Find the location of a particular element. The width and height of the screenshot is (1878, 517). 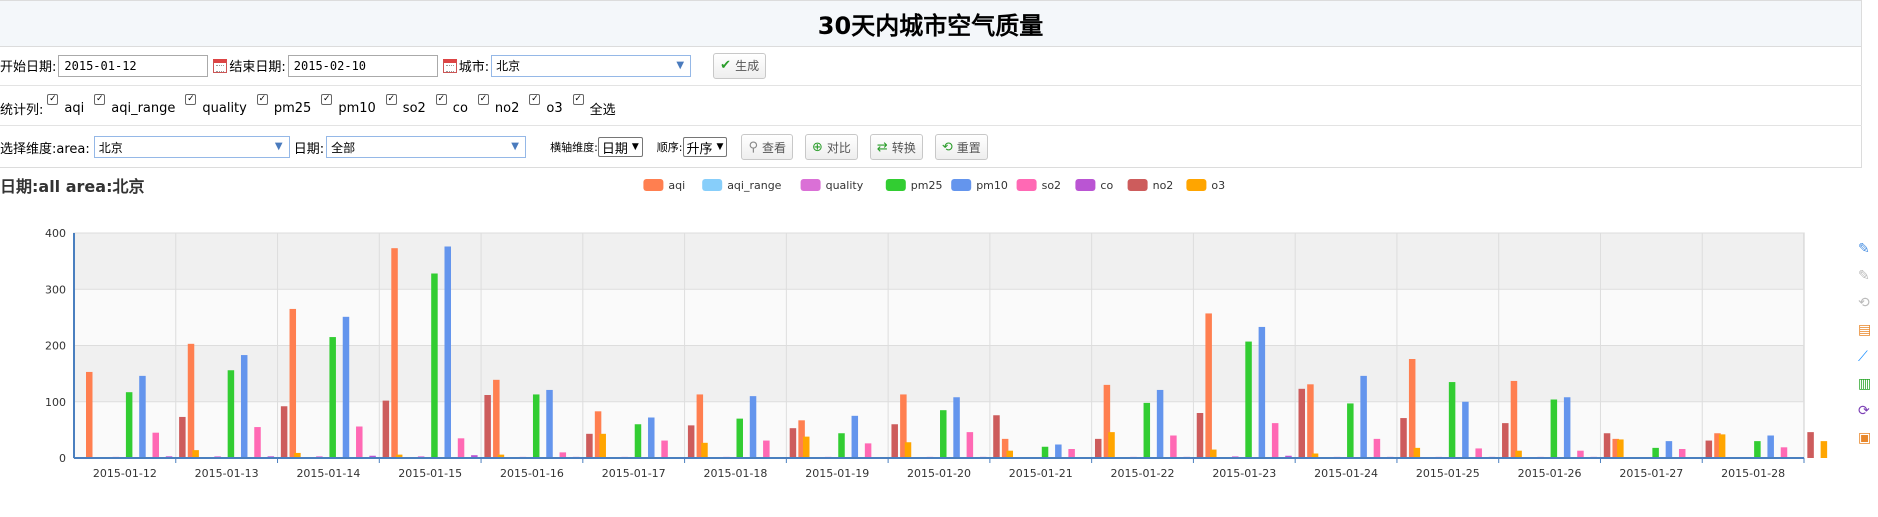

calendar-icon is located at coordinates (220, 65).